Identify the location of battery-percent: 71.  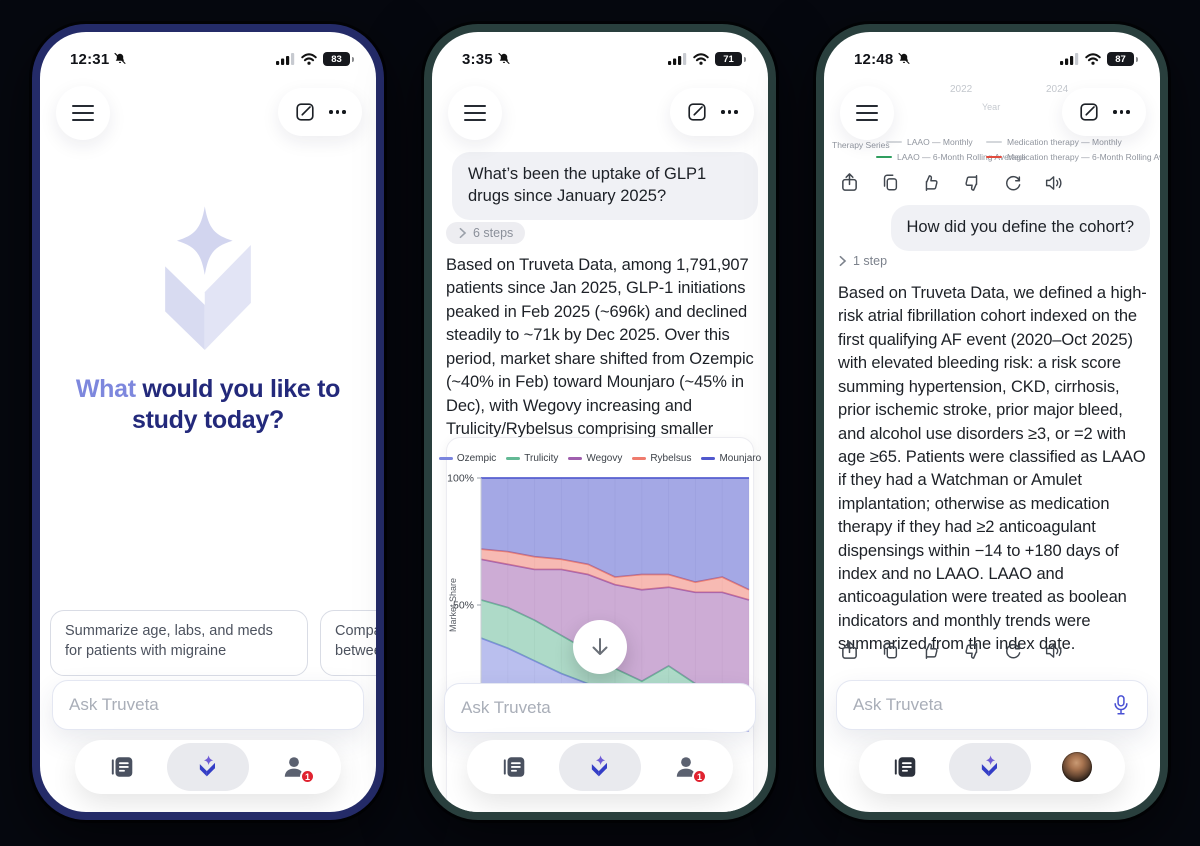
(728, 59).